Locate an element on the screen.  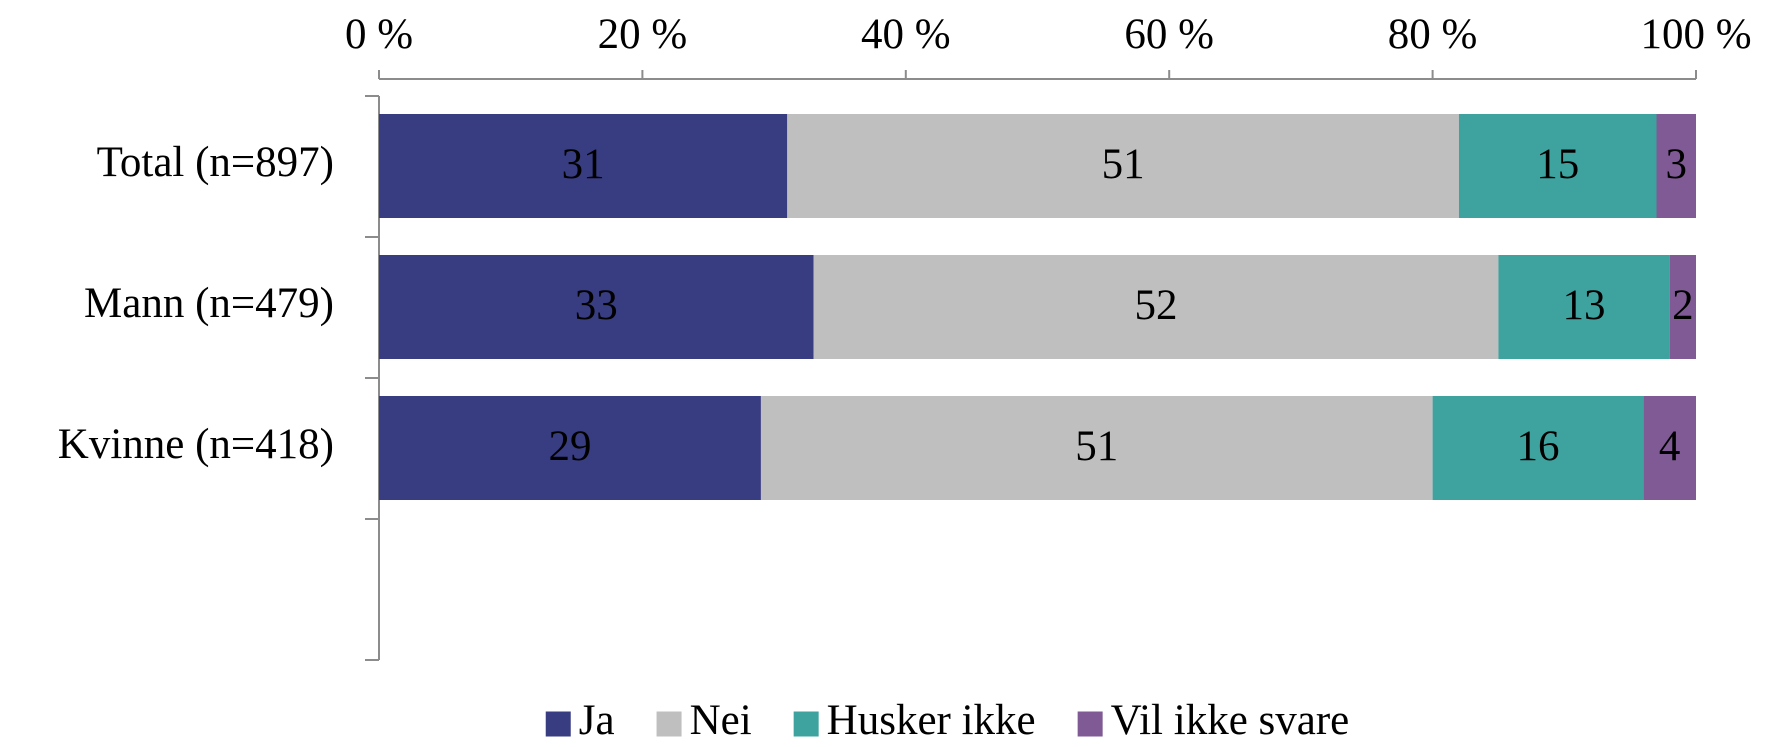
data-label: 29 is located at coordinates (569, 446).